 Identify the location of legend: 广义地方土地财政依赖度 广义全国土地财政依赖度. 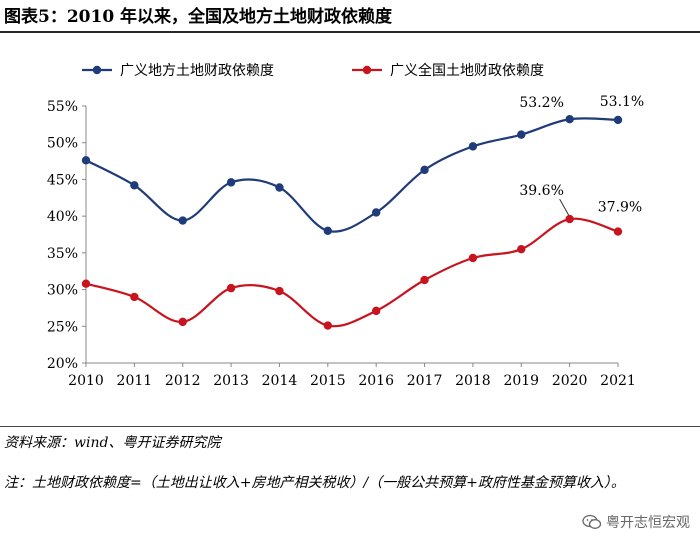
(313, 70).